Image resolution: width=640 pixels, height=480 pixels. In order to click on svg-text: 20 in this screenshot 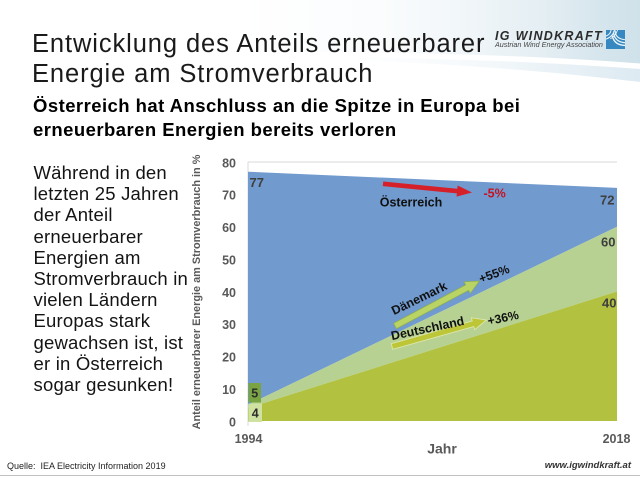, I will do `click(229, 358)`.